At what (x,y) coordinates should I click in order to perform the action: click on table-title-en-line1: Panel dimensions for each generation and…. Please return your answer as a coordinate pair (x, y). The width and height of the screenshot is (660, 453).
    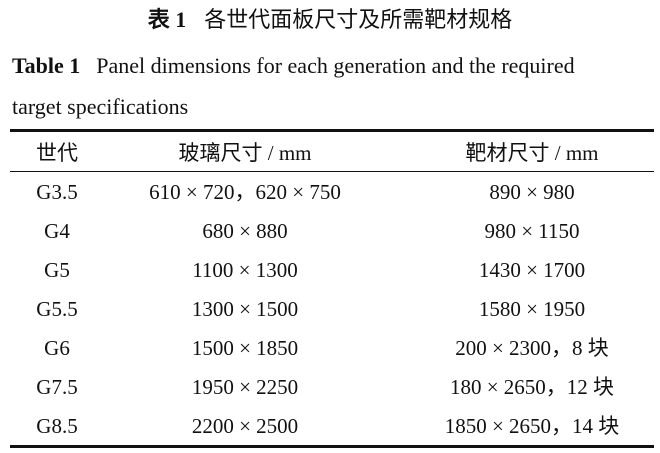
    Looking at the image, I should click on (335, 65).